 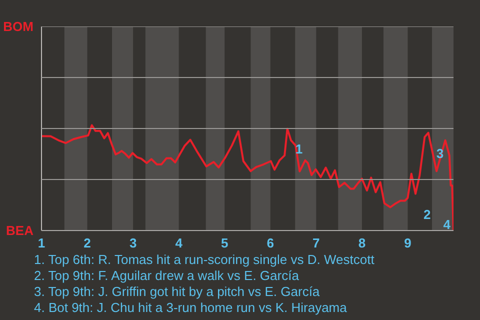 What do you see at coordinates (20, 230) in the screenshot?
I see `ref-line-label: BEA` at bounding box center [20, 230].